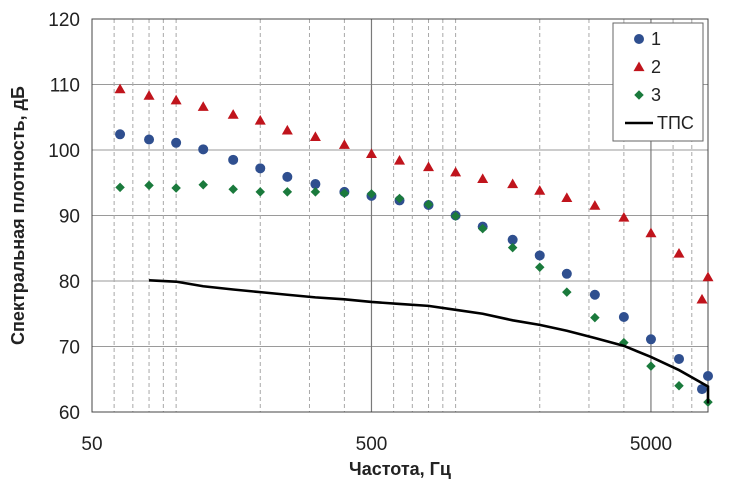 This screenshot has width=730, height=486. I want to click on legend-item: 3, so click(647, 95).